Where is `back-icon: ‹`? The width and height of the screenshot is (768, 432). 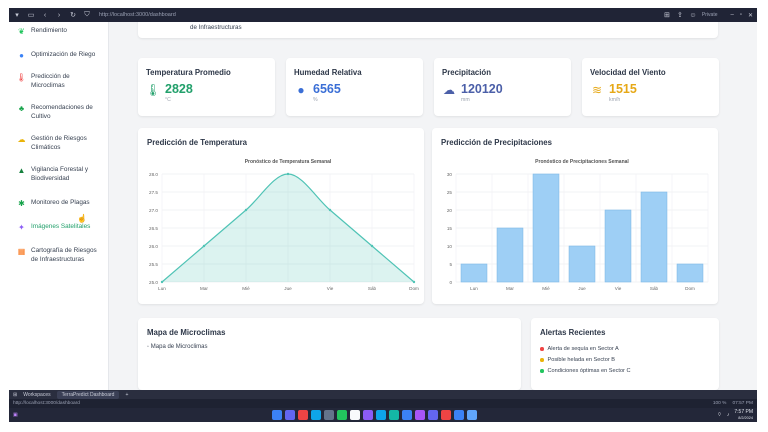 back-icon: ‹ is located at coordinates (45, 15).